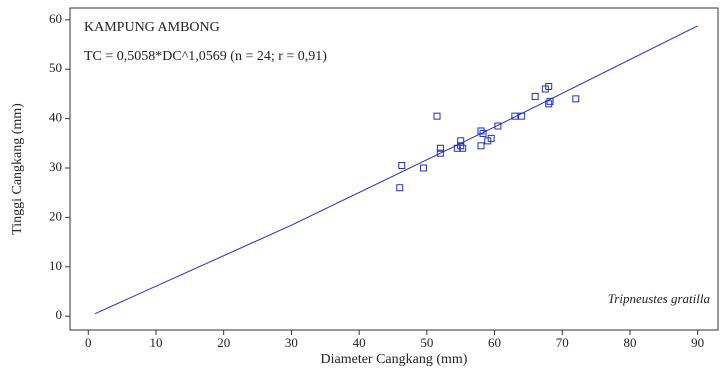  I want to click on species-annotation: Tripneustes gratilla, so click(659, 298).